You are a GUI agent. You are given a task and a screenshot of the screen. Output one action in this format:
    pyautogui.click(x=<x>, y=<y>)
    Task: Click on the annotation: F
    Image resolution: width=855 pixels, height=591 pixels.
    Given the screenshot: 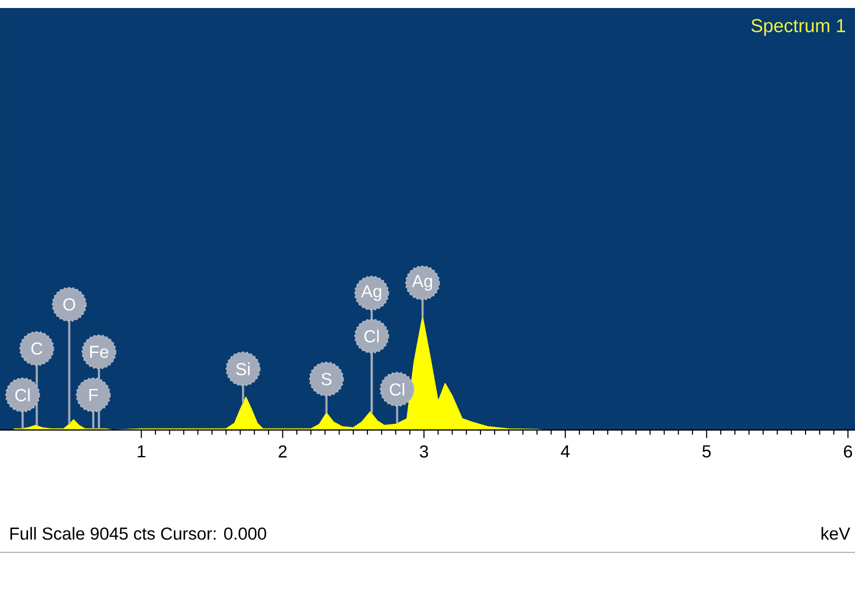 What is the action you would take?
    pyautogui.click(x=93, y=394)
    